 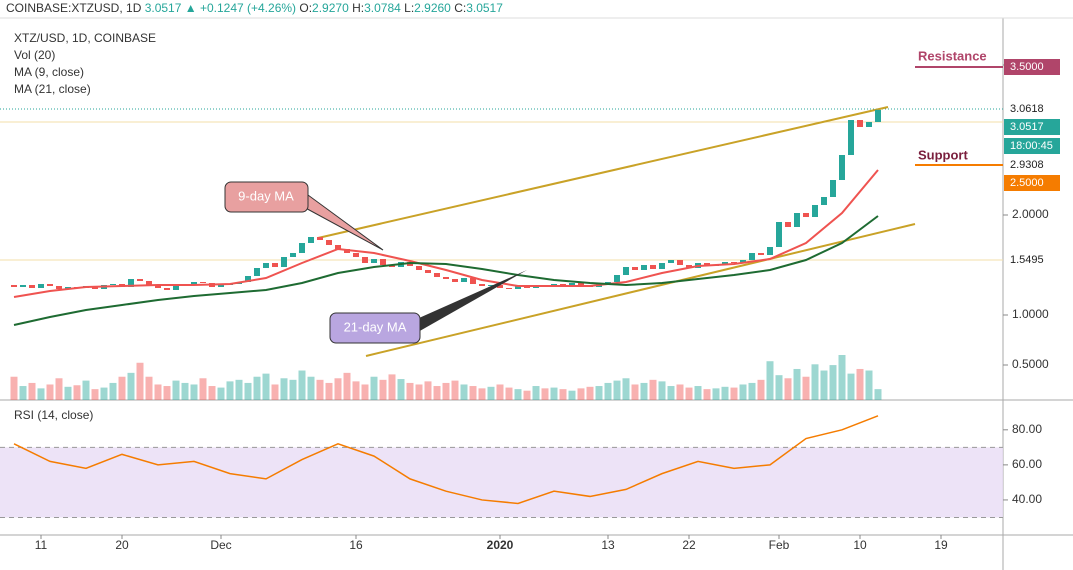 I want to click on ohlc-label: H:, so click(x=358, y=8).